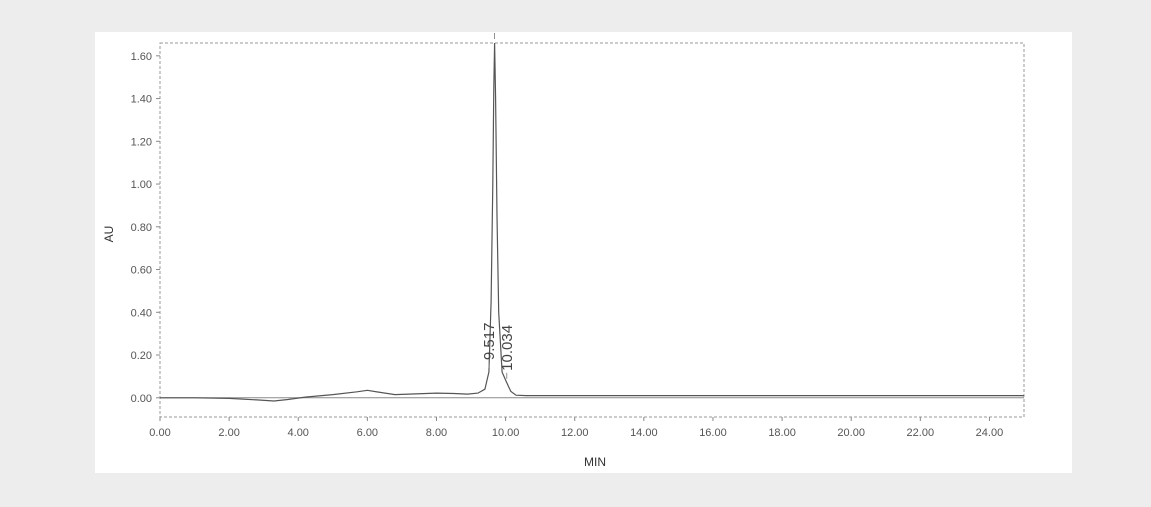 This screenshot has width=1151, height=507. I want to click on x-tick-label: 4.00, so click(298, 433).